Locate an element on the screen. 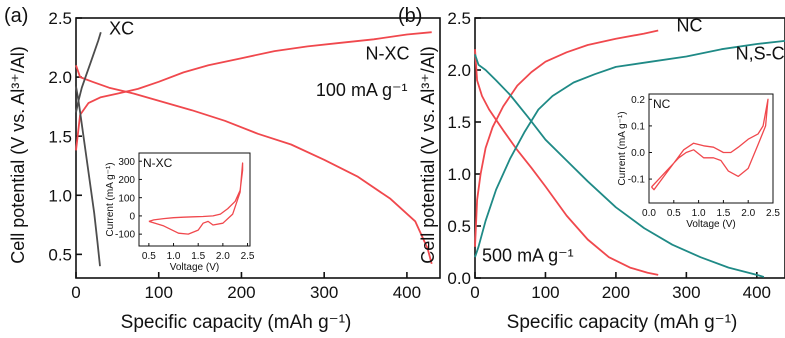 The image size is (785, 338). panel-b-y-axis-title: Cell potential (V vs. Al³⁺/Al) is located at coordinates (428, 155).